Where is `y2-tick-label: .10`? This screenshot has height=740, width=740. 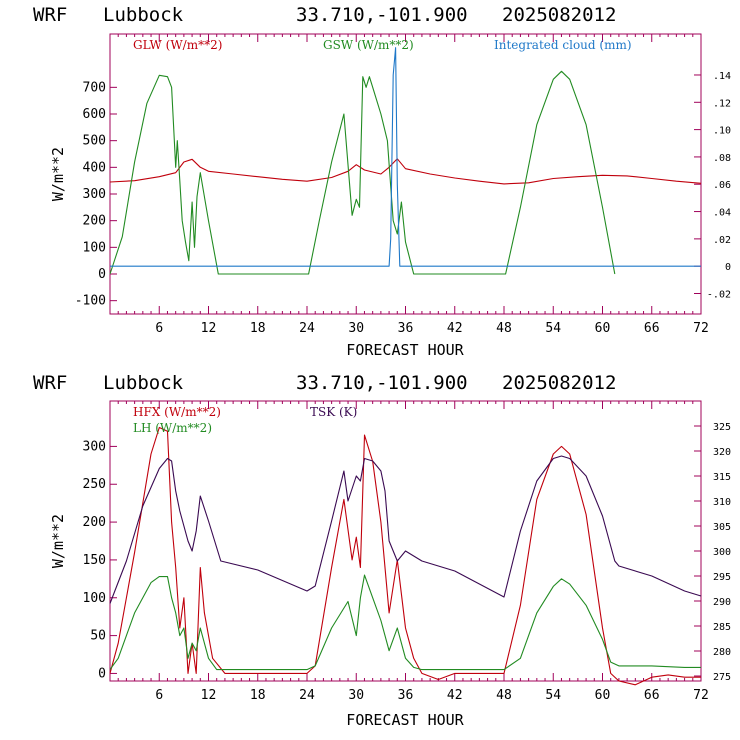
y2-tick-label: .10 is located at coordinates (722, 131).